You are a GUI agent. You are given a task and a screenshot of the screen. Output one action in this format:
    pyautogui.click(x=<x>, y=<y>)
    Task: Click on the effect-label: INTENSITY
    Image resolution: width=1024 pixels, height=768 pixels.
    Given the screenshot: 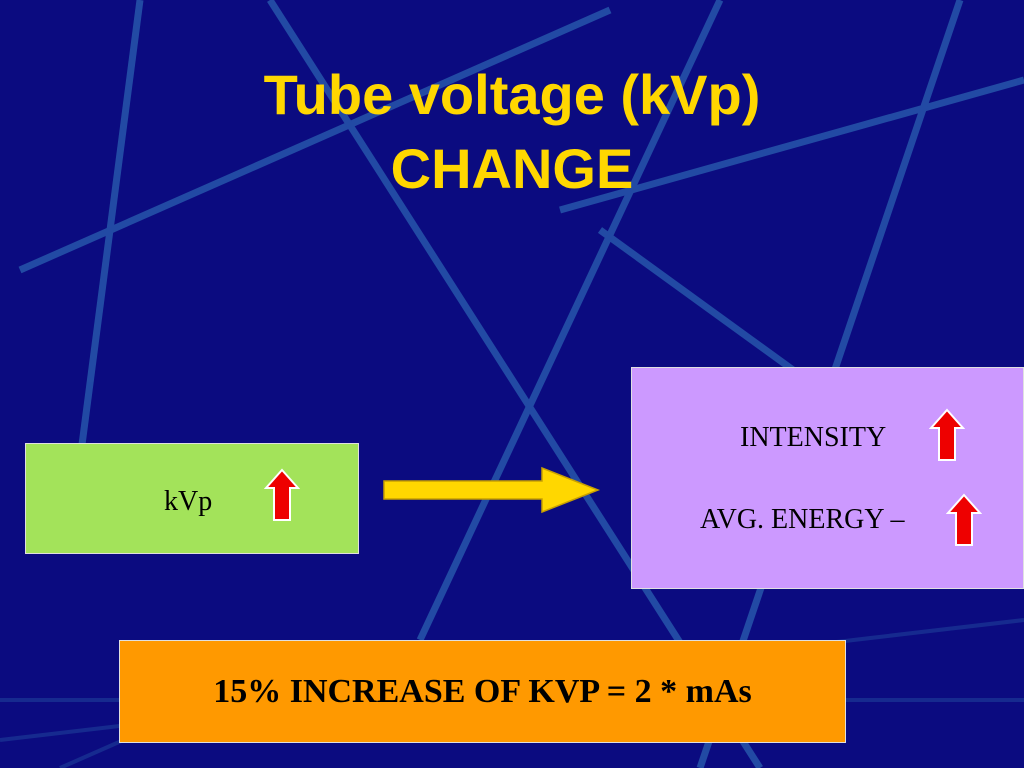 What is the action you would take?
    pyautogui.click(x=813, y=437)
    